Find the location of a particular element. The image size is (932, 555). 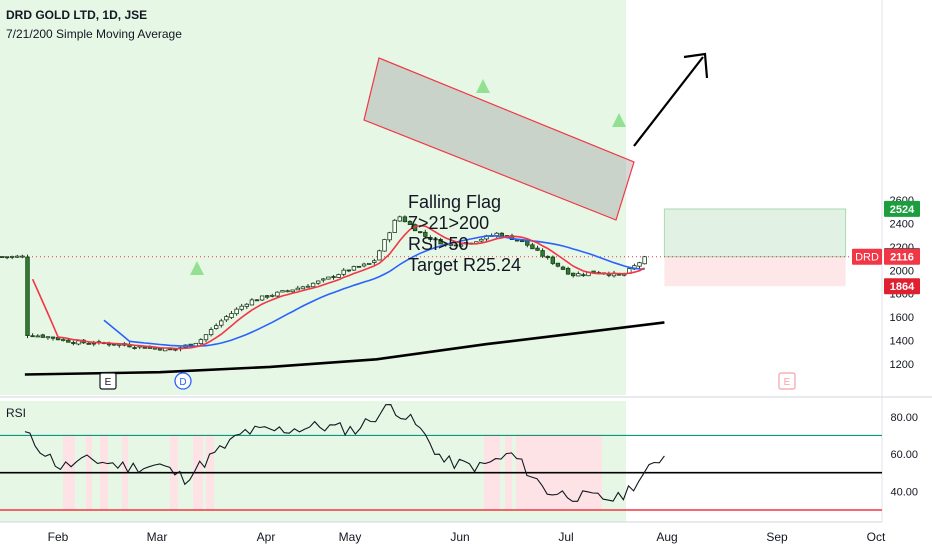

sma-200-line is located at coordinates (344, 348).